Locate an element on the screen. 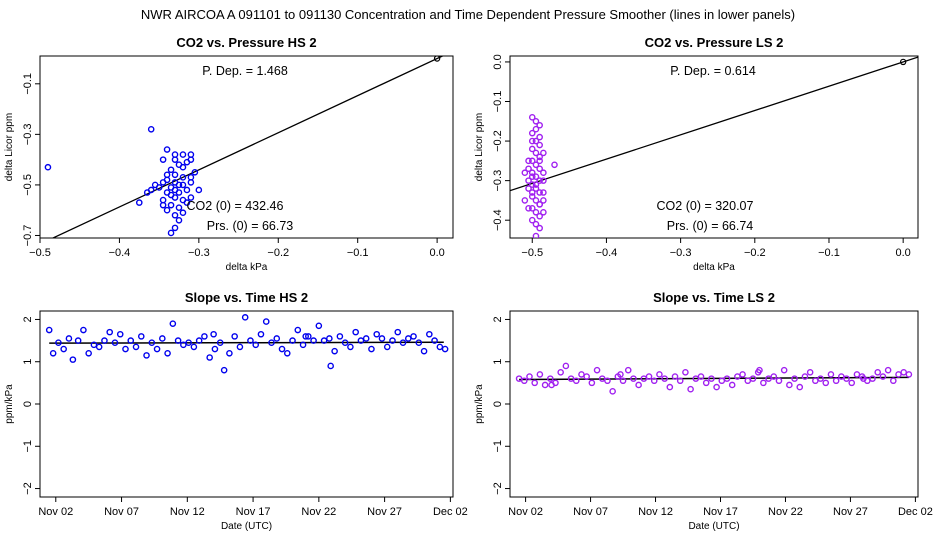  smoother-line is located at coordinates (246, 342).